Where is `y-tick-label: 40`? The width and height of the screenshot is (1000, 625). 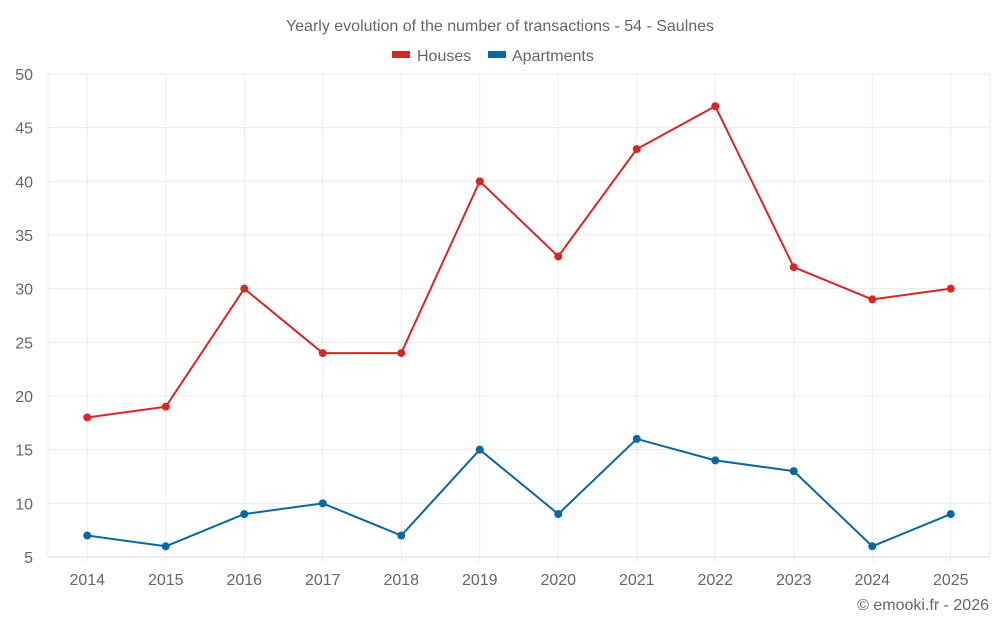 y-tick-label: 40 is located at coordinates (24, 182).